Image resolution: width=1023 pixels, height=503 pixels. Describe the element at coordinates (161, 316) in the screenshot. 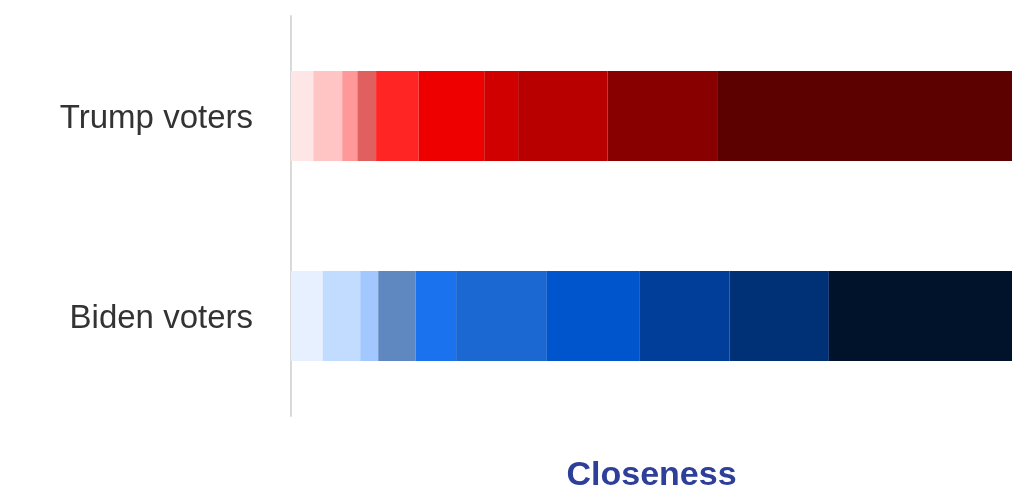

I see `y-tick-label: Biden voters` at that location.